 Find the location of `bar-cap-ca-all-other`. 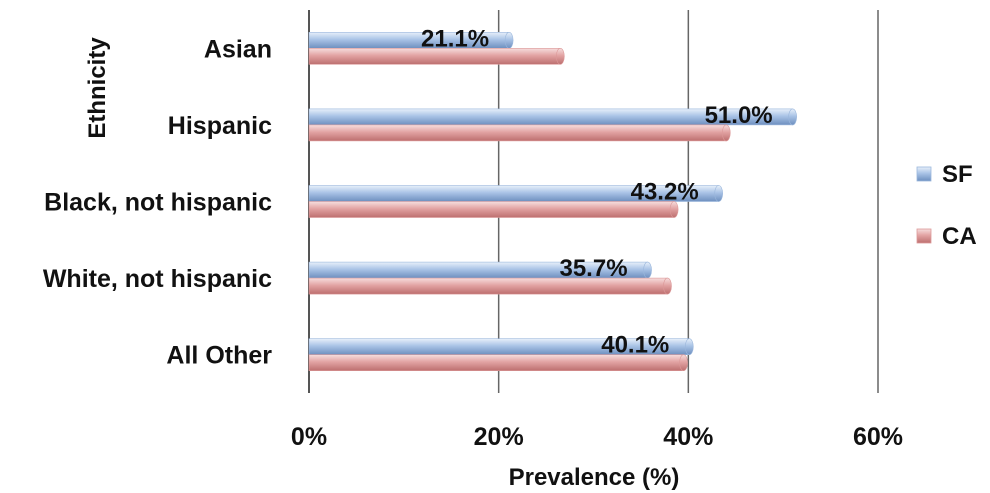

bar-cap-ca-all-other is located at coordinates (683, 363).